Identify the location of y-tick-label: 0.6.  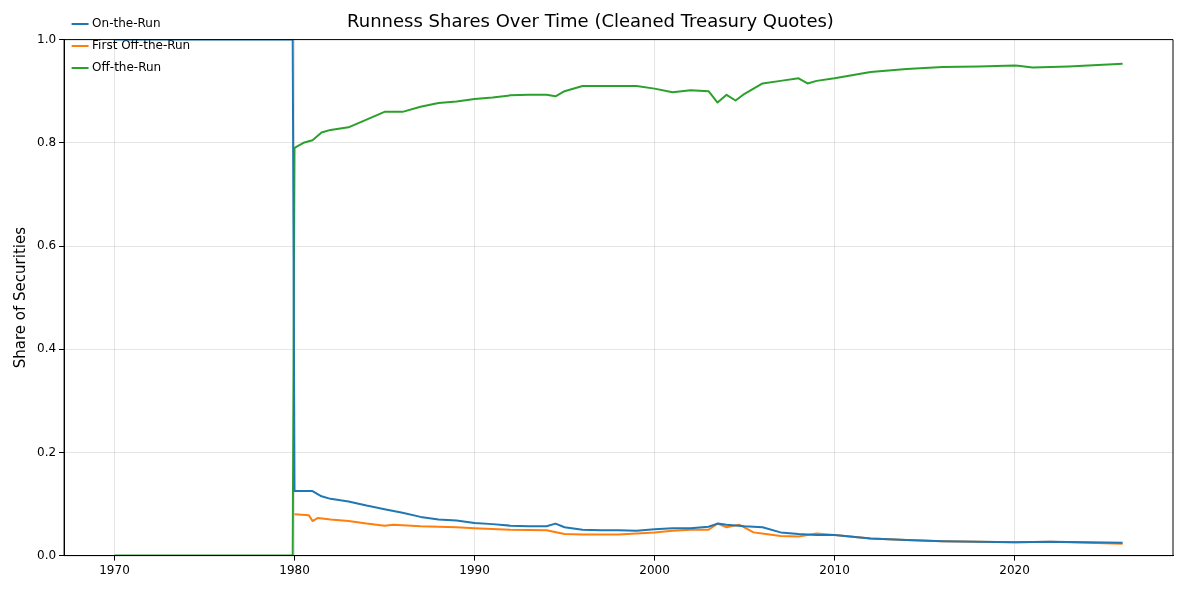
(46, 245).